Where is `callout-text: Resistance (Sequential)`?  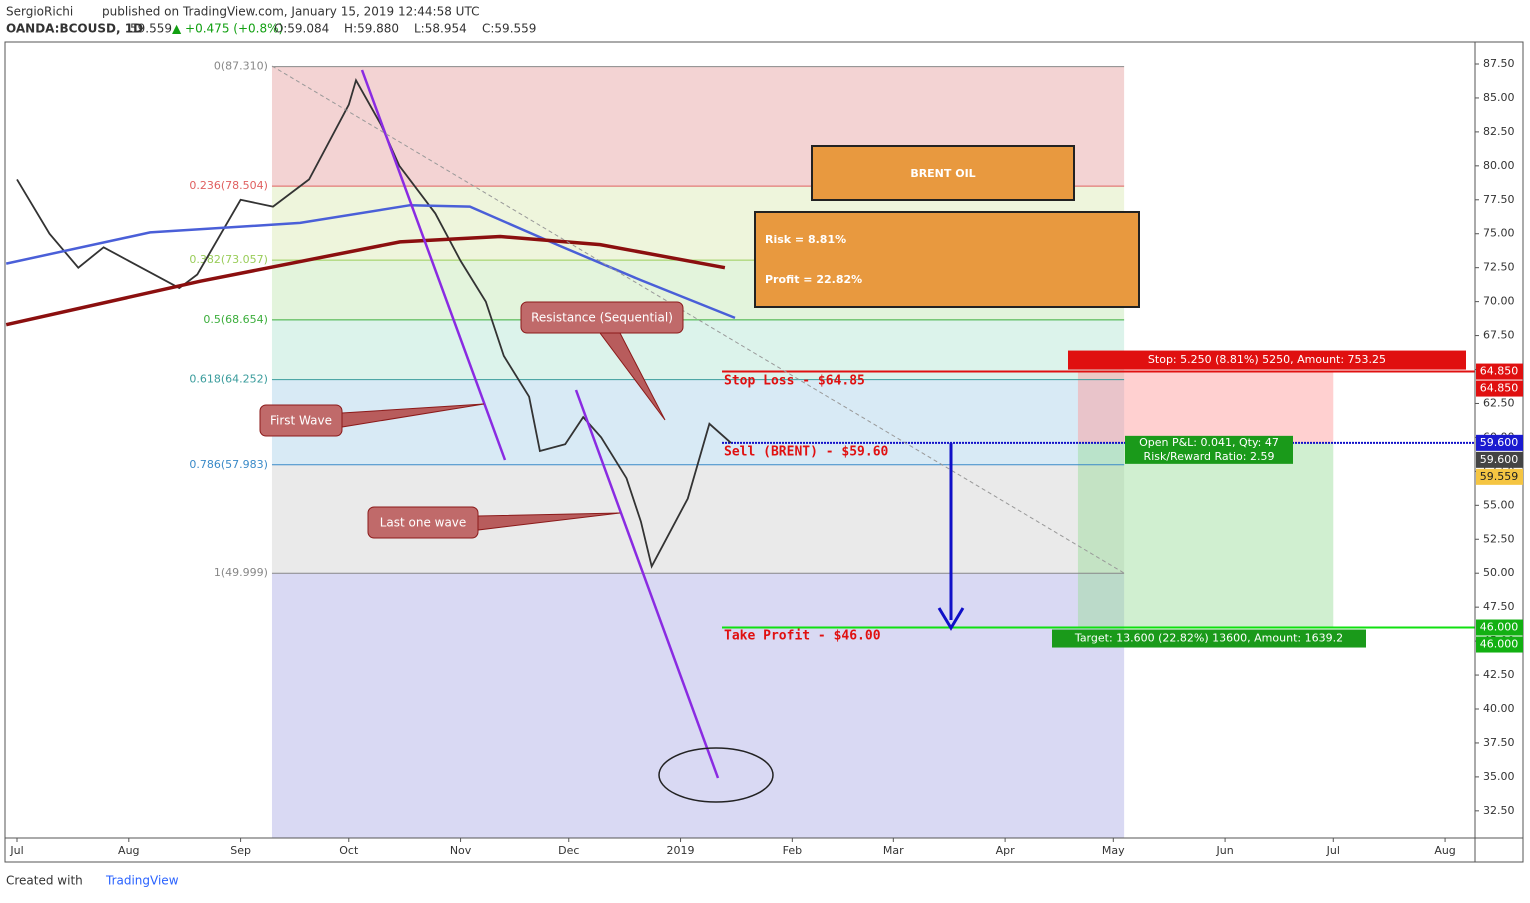
callout-text: Resistance (Sequential) is located at coordinates (602, 318).